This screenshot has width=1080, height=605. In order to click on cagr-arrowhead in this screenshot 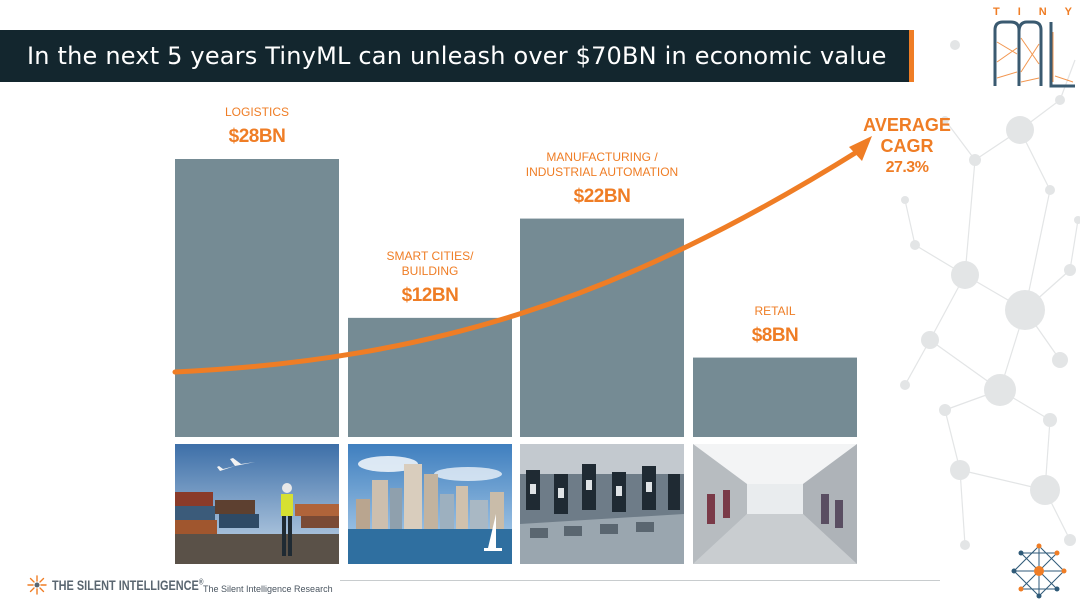, I will do `click(860, 148)`.